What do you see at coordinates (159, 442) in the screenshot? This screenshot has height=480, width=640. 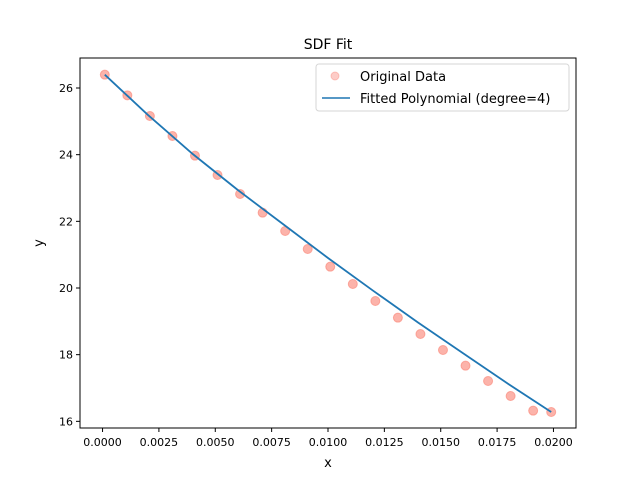 I see `x-tick-label: 0.0025` at bounding box center [159, 442].